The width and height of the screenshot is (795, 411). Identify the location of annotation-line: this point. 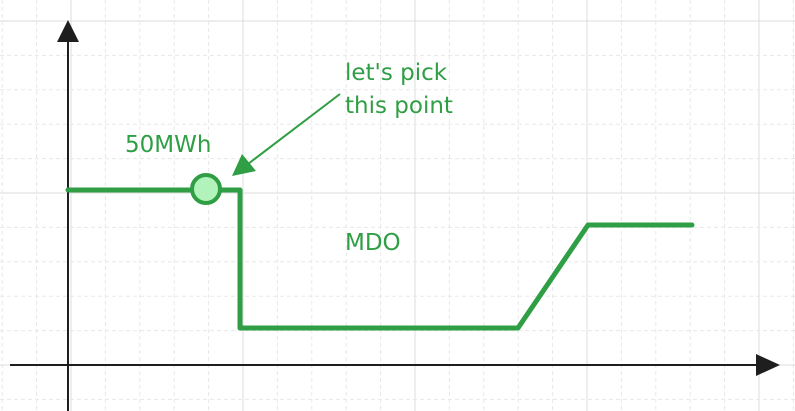
(399, 106).